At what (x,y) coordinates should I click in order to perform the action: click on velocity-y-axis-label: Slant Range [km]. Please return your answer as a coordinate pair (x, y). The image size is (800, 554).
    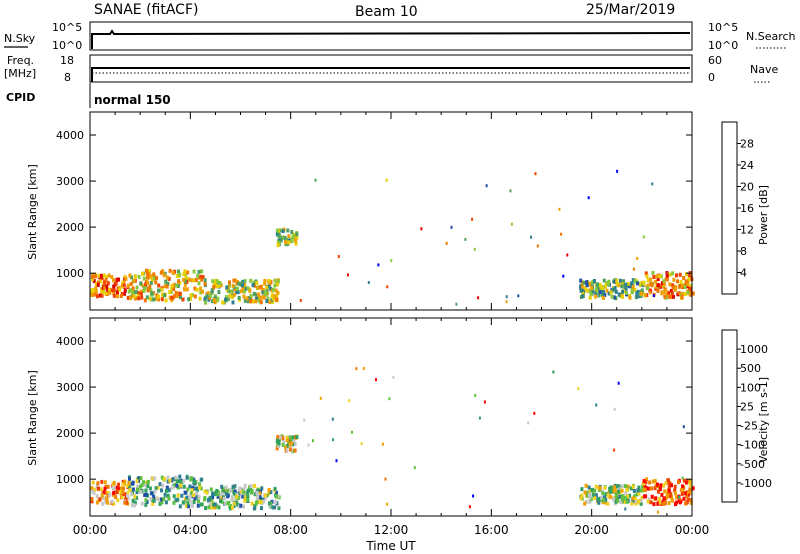
    Looking at the image, I should click on (32, 418).